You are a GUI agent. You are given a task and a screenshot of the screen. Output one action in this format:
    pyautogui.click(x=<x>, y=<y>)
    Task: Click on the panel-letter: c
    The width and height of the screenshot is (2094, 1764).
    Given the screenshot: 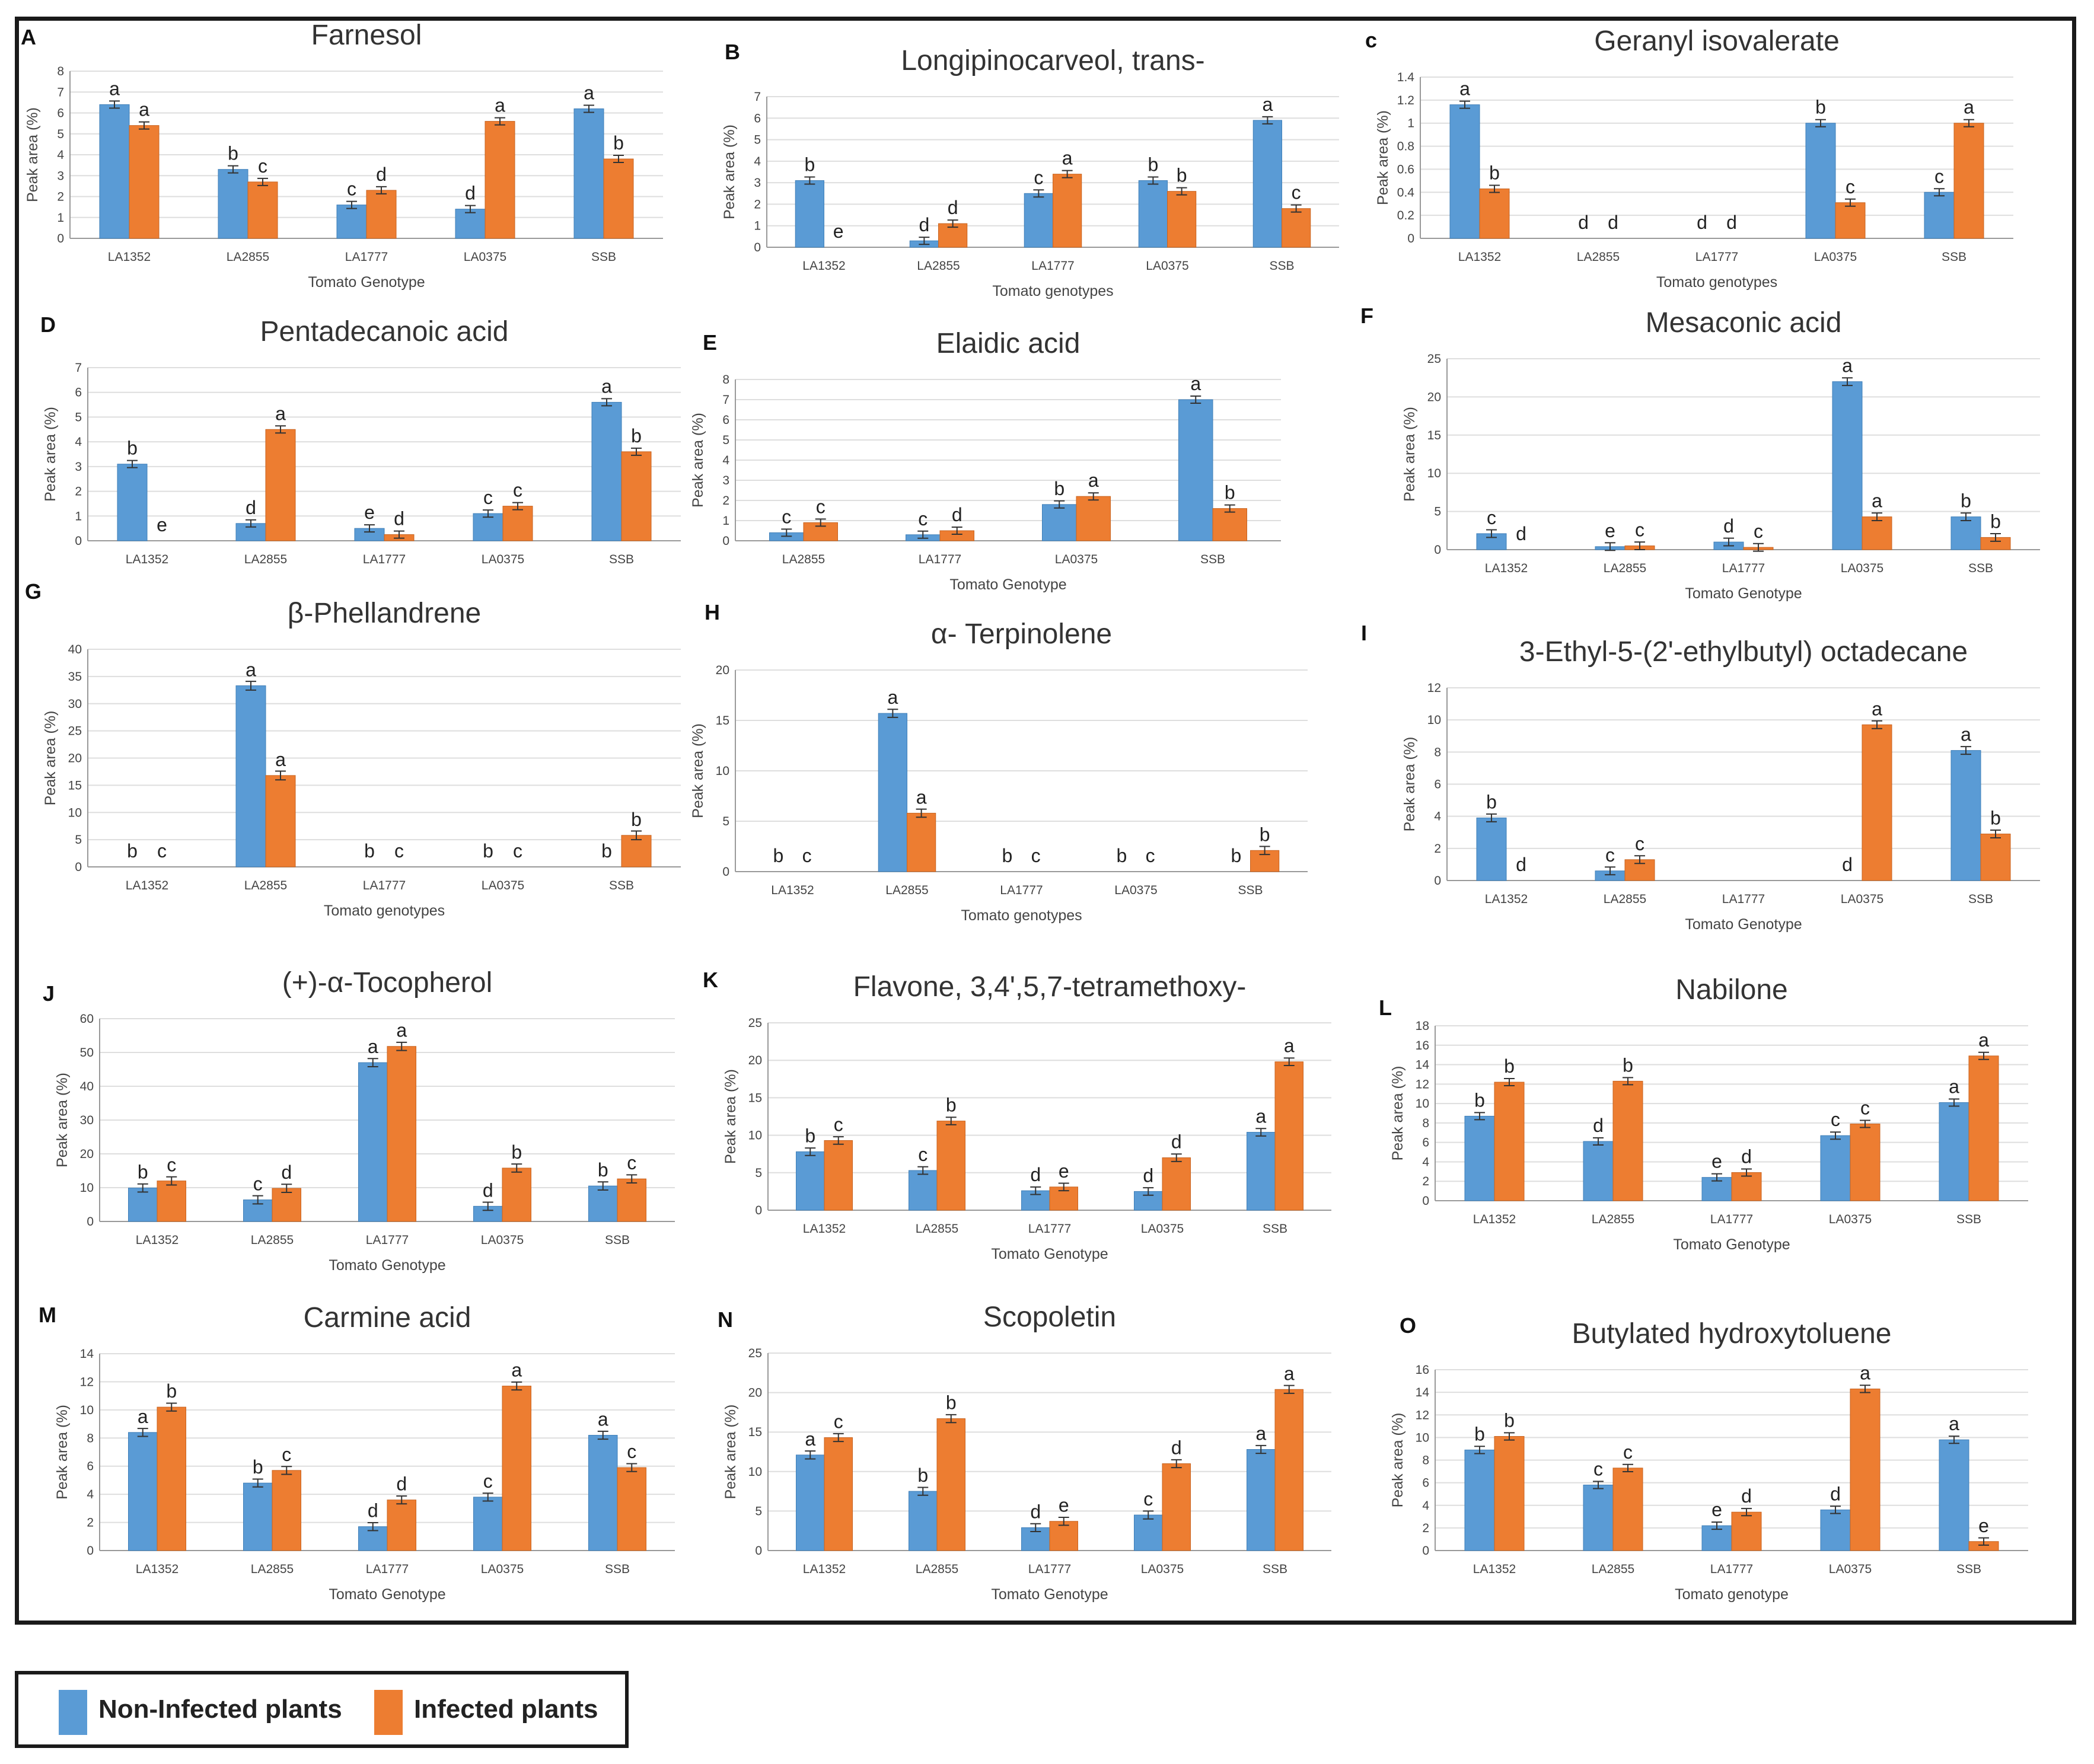 What is the action you would take?
    pyautogui.click(x=1371, y=40)
    